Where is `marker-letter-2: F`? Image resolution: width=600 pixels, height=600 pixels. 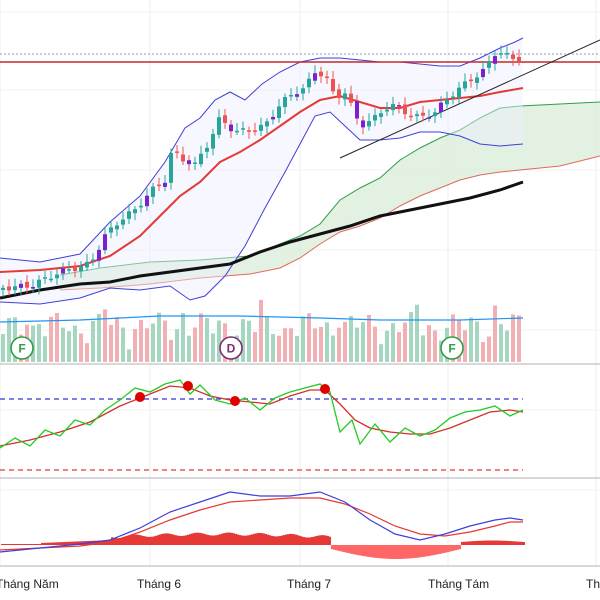 marker-letter-2: F is located at coordinates (451, 349).